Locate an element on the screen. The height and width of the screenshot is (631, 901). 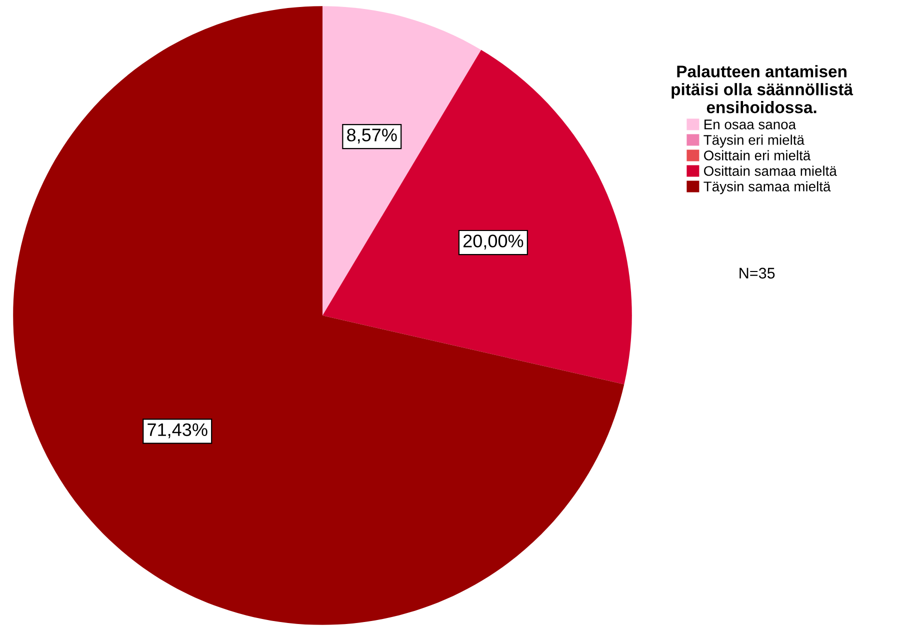
legend-label: Osittain samaa mieltä is located at coordinates (770, 171).